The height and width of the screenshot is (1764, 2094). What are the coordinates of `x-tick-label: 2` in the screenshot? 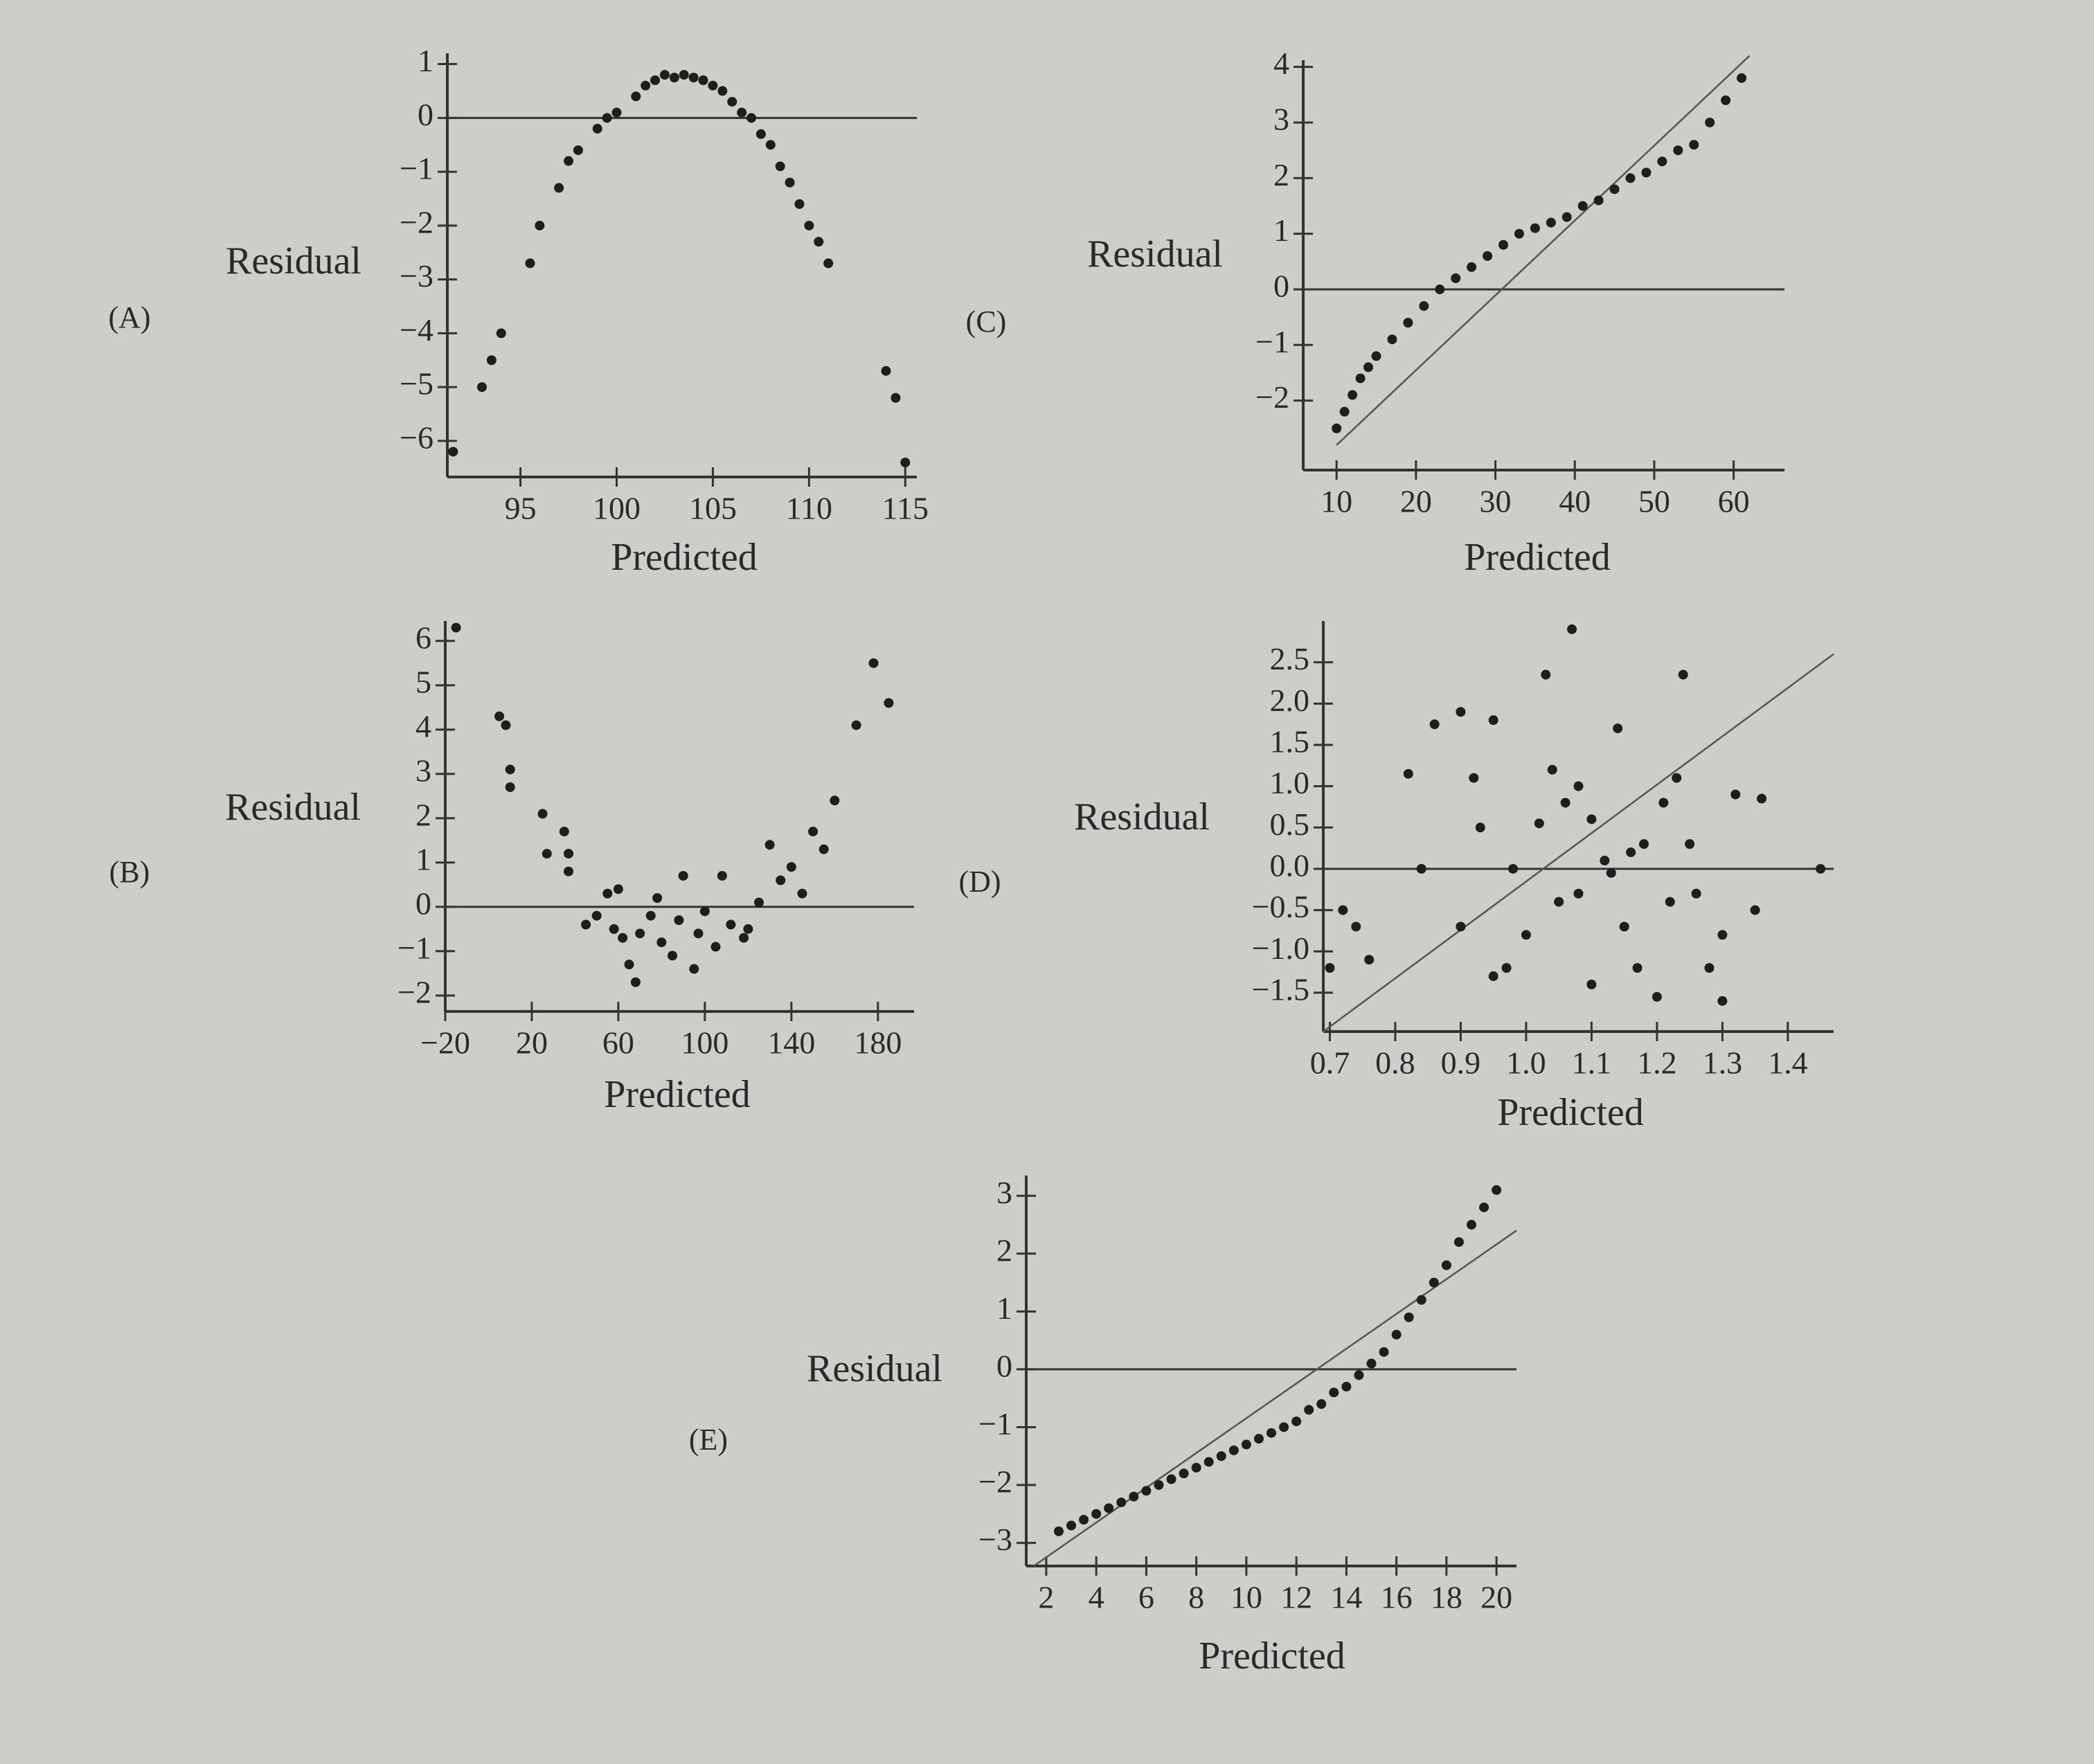 It's located at (1046, 1597).